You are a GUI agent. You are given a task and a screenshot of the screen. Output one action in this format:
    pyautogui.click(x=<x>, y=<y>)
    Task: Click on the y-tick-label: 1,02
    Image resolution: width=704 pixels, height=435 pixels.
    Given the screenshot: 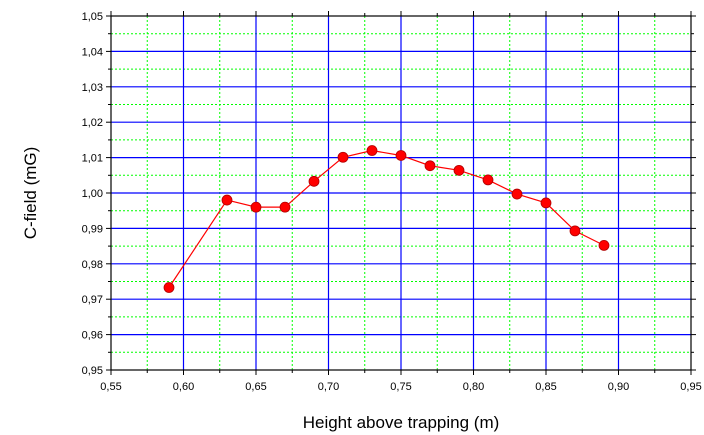 What is the action you would take?
    pyautogui.click(x=92, y=123)
    